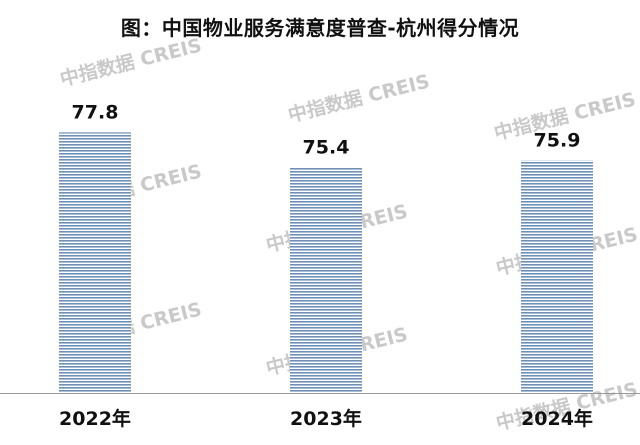 This screenshot has width=640, height=445. I want to click on bar-2023, so click(326, 280).